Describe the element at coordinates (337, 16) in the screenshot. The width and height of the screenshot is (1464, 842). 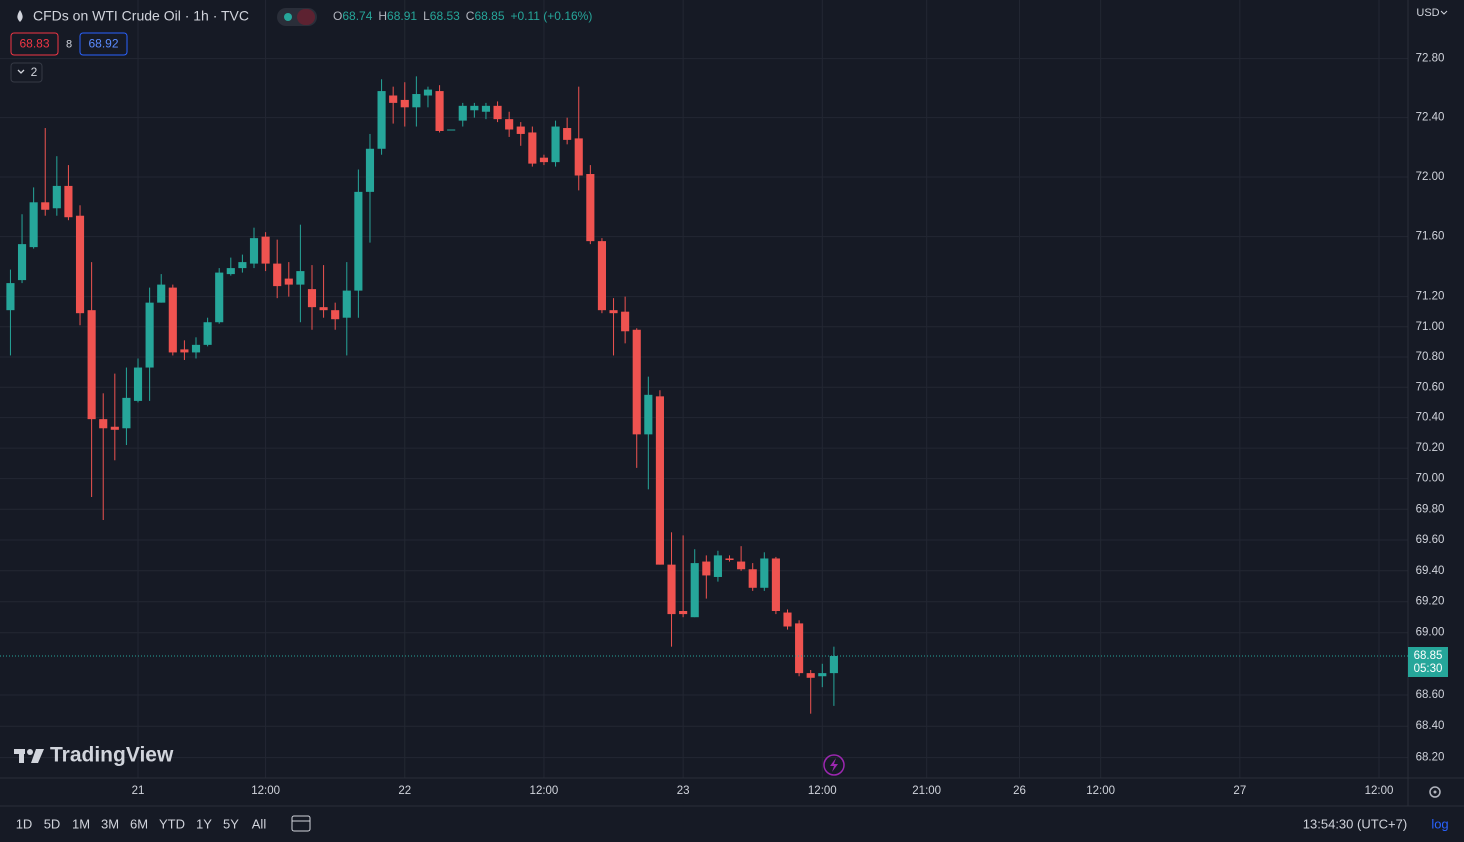
I see `open-label: O` at that location.